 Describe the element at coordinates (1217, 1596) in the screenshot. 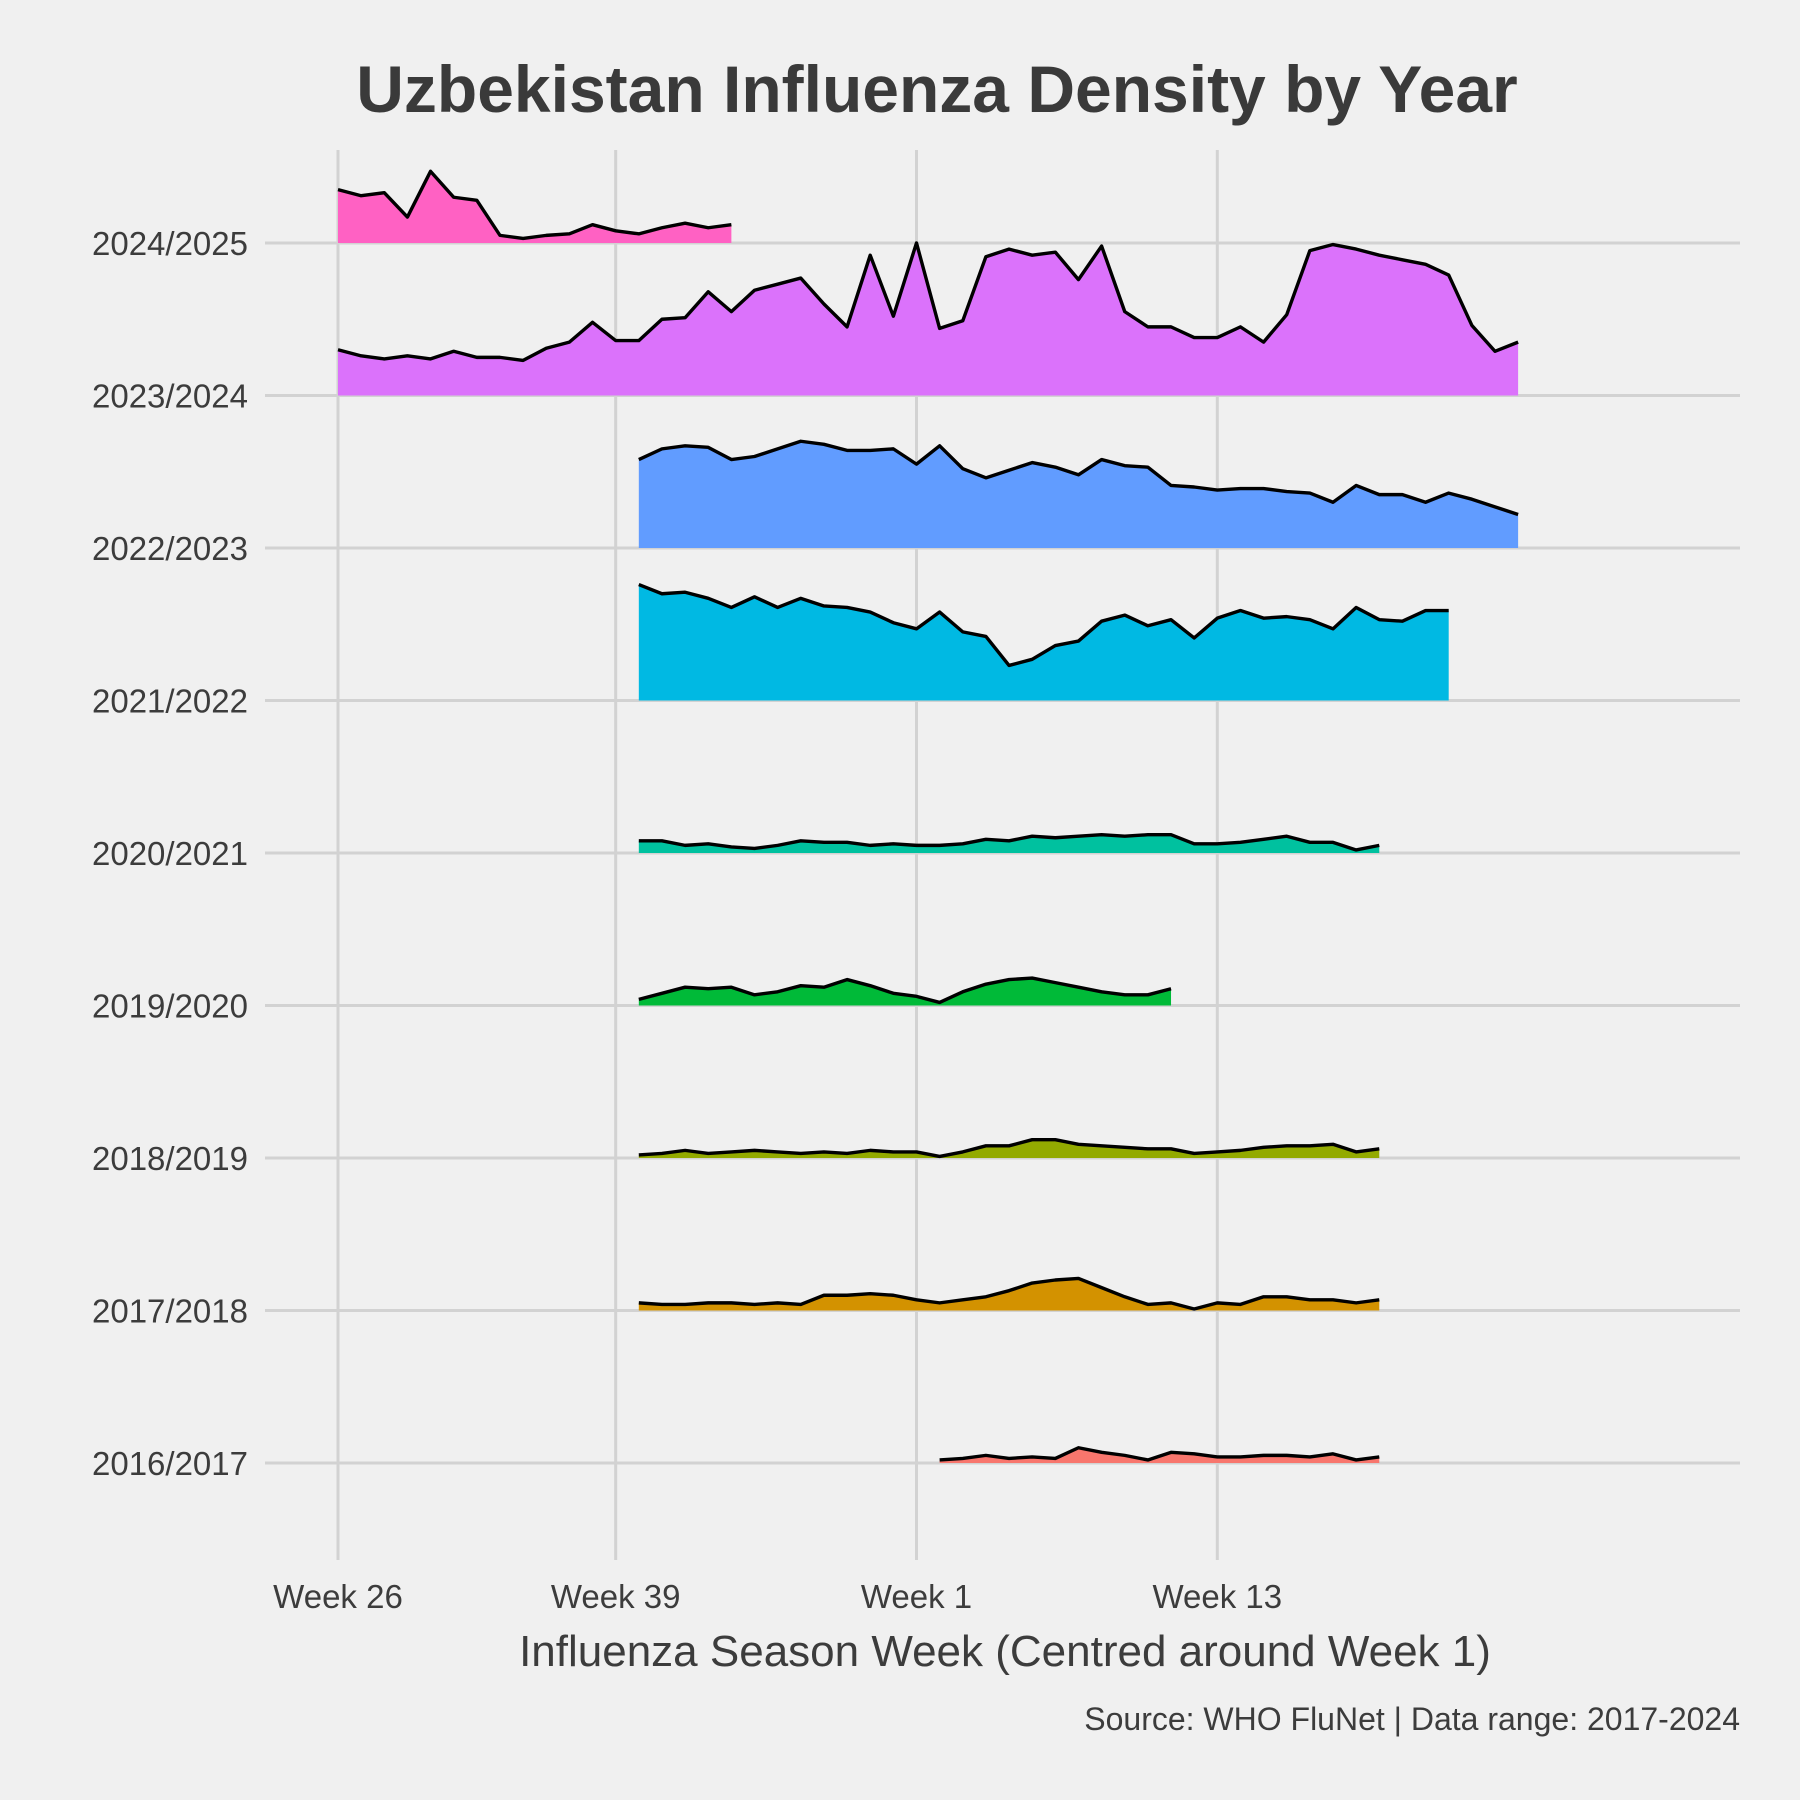

I see `x-tick-label: Week 13` at that location.